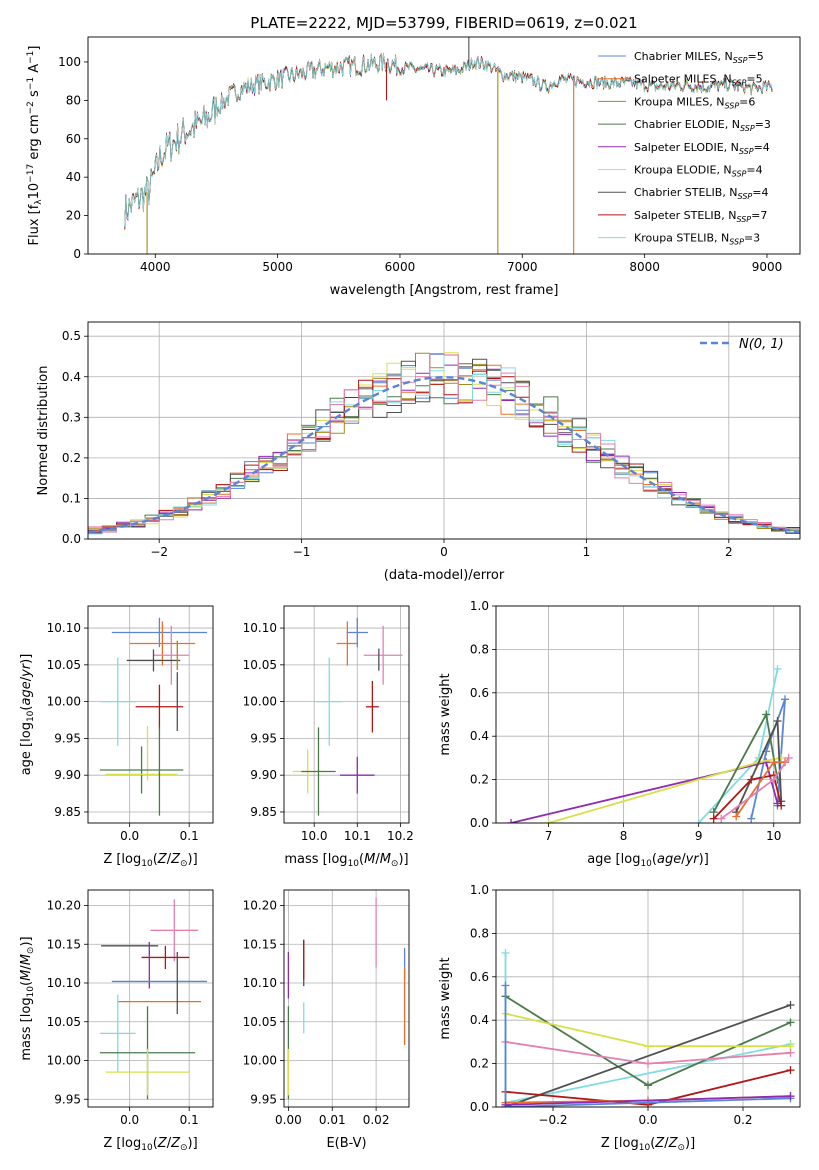 The height and width of the screenshot is (1170, 819). Describe the element at coordinates (155, 267) in the screenshot. I see `x-tick-label: 4000` at that location.